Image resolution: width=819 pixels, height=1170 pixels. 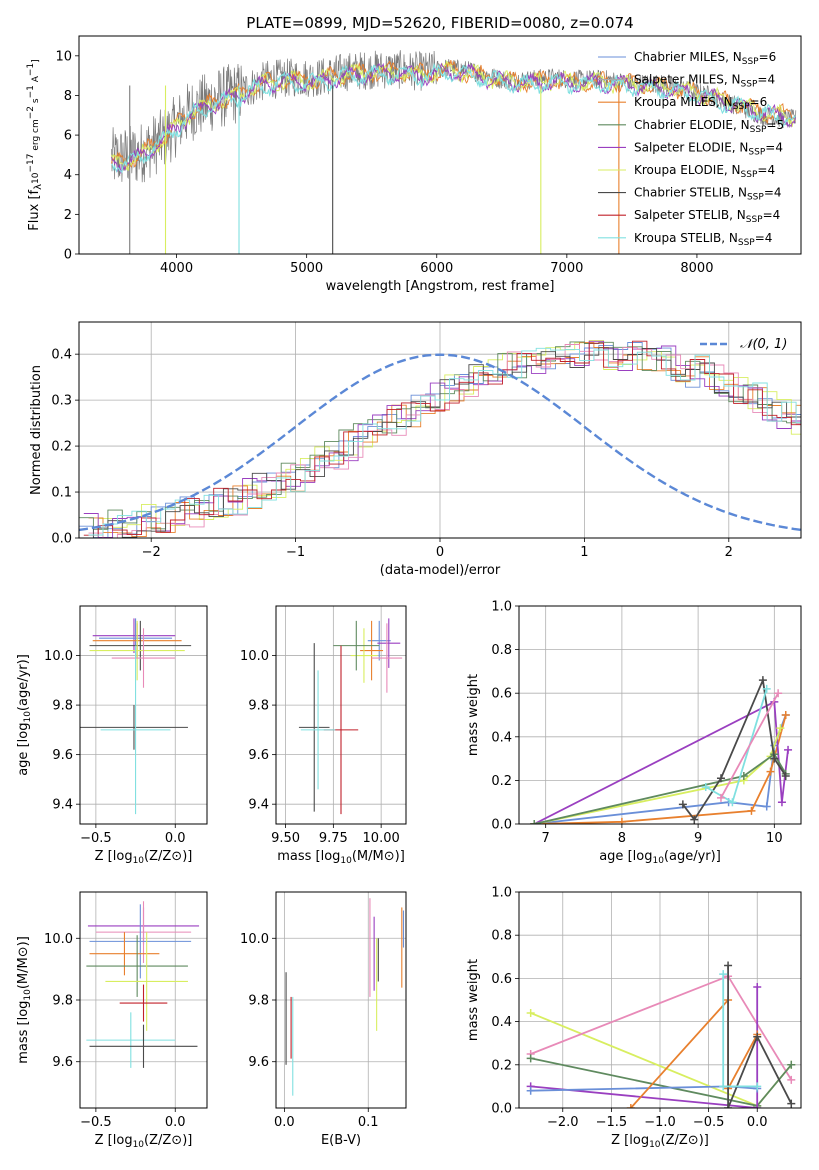 I want to click on gaussian-curve, so click(x=440, y=442).